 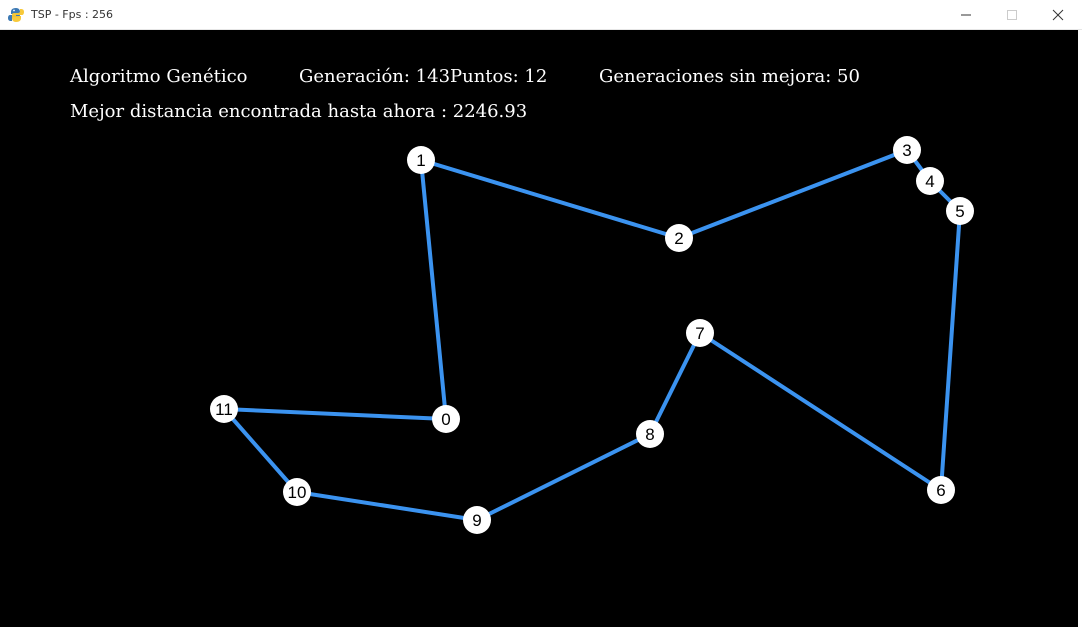 I want to click on no-improvement-counter: Generaciones sin mejora: 50, so click(x=729, y=76).